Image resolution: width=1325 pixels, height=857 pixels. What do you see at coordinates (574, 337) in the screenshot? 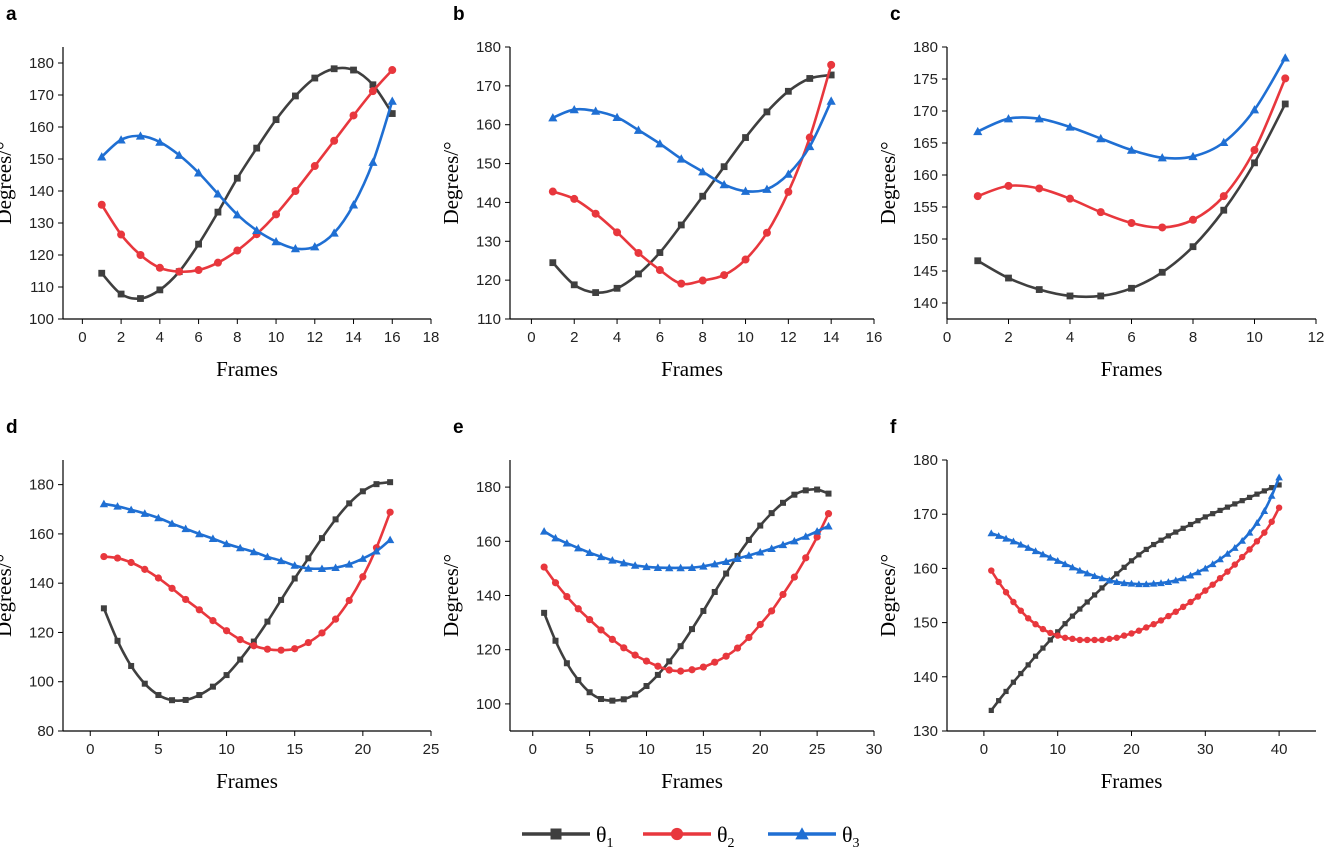
I see `x-tick-label: 2` at bounding box center [574, 337].